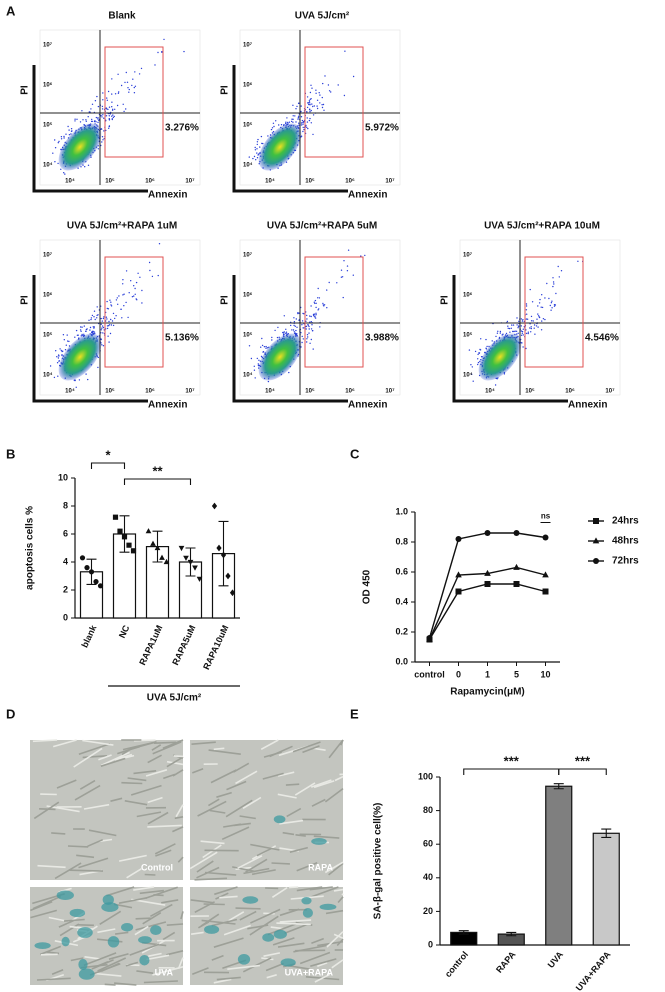 The image size is (665, 992). What do you see at coordinates (266, 810) in the screenshot?
I see `micrograph: RAPA` at bounding box center [266, 810].